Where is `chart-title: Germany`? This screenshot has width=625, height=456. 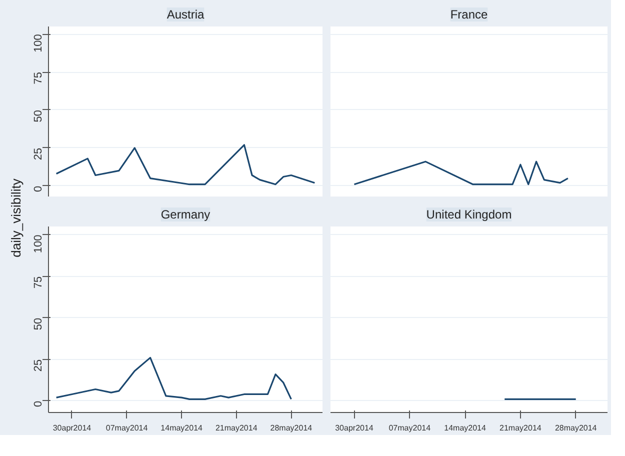 chart-title: Germany is located at coordinates (185, 215).